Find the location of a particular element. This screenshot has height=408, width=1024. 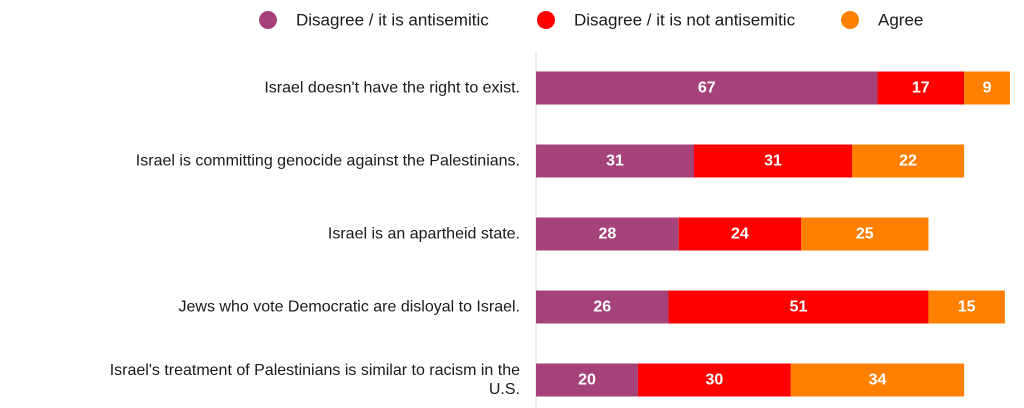

category-label-4-line-1: U.S. is located at coordinates (504, 389).